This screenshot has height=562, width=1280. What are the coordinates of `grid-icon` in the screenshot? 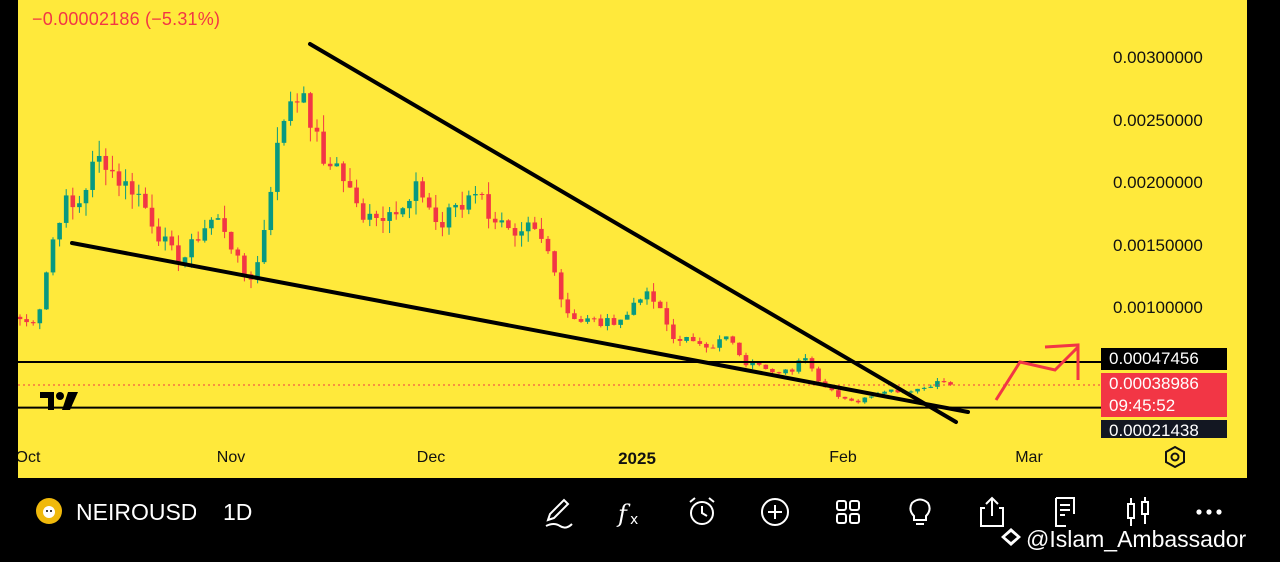 It's located at (848, 512).